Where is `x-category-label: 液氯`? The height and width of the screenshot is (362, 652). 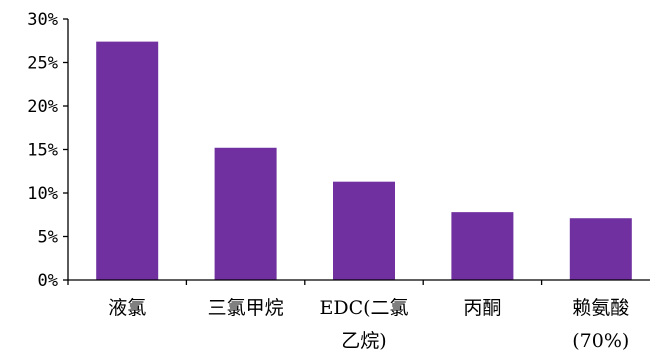
x-category-label: 液氯 is located at coordinates (127, 308).